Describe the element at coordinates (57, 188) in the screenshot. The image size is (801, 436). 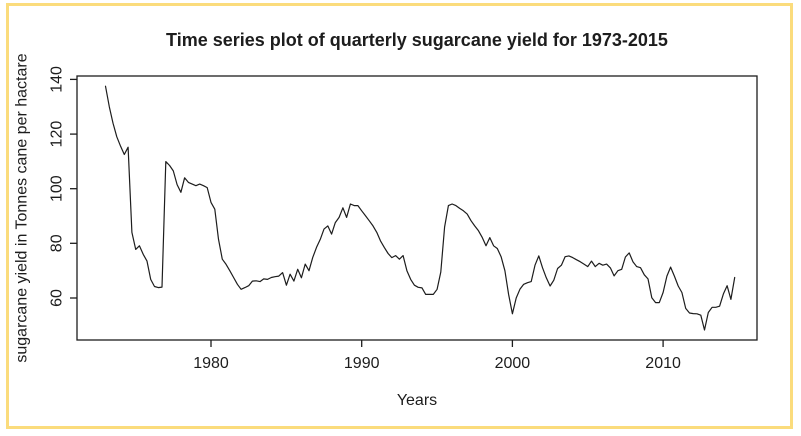
I see `y-tick-label: 100` at that location.